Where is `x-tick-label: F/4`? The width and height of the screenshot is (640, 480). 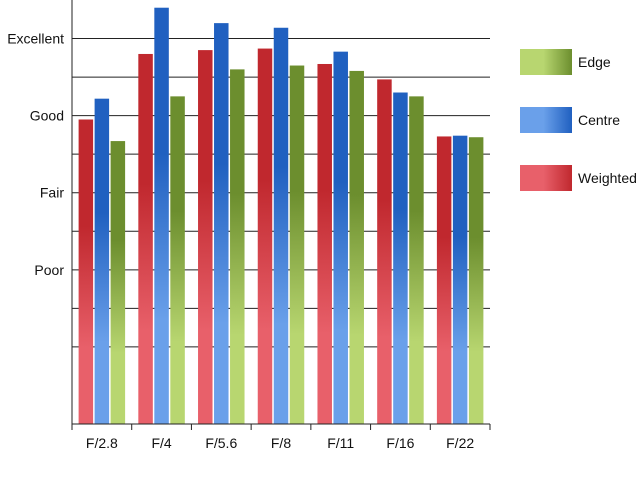 x-tick-label: F/4 is located at coordinates (161, 443).